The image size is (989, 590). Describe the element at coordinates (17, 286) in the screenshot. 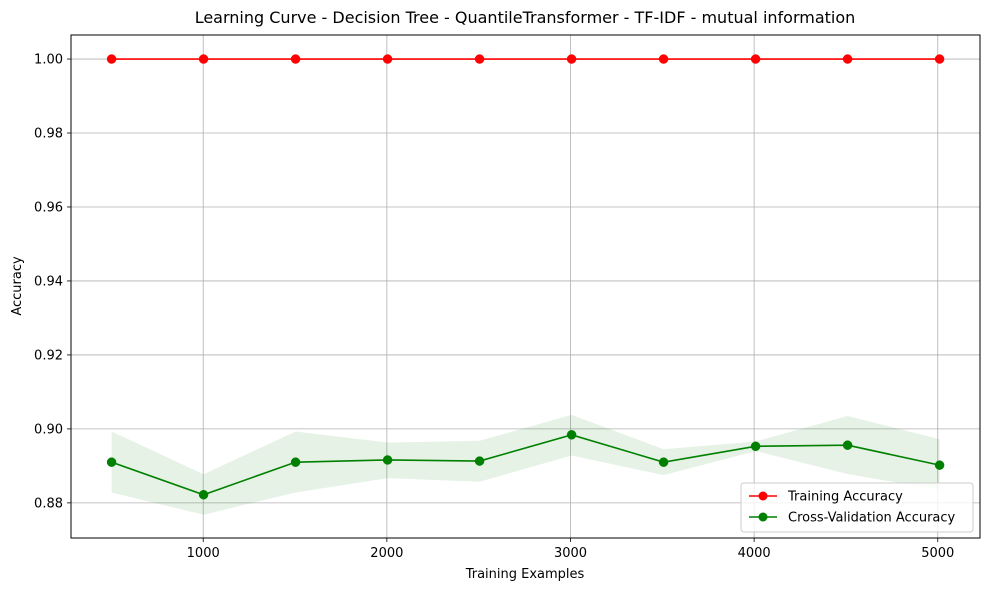

I see `y-axis-title: Accuracy` at that location.